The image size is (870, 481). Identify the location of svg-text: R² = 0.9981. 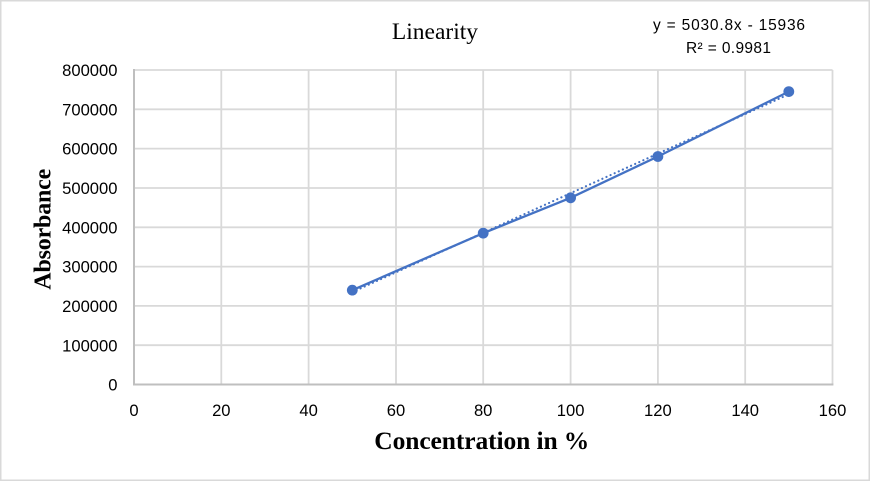
(728, 48).